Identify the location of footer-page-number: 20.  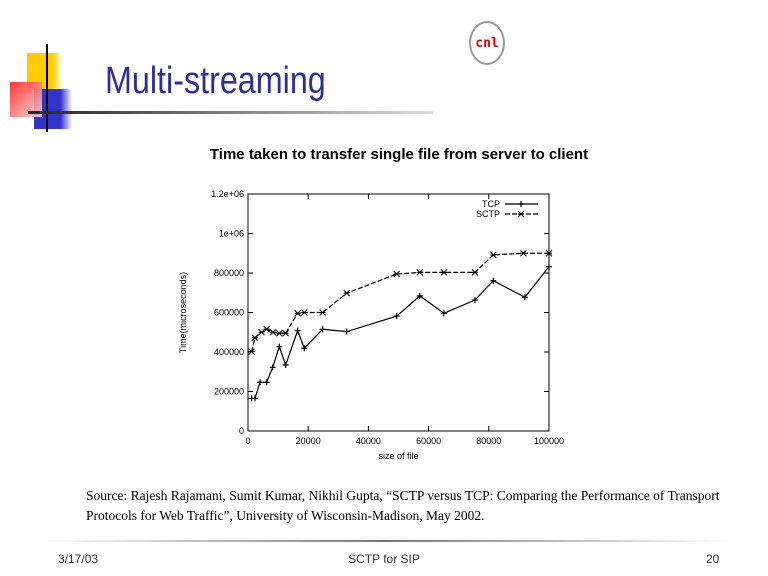
(713, 559).